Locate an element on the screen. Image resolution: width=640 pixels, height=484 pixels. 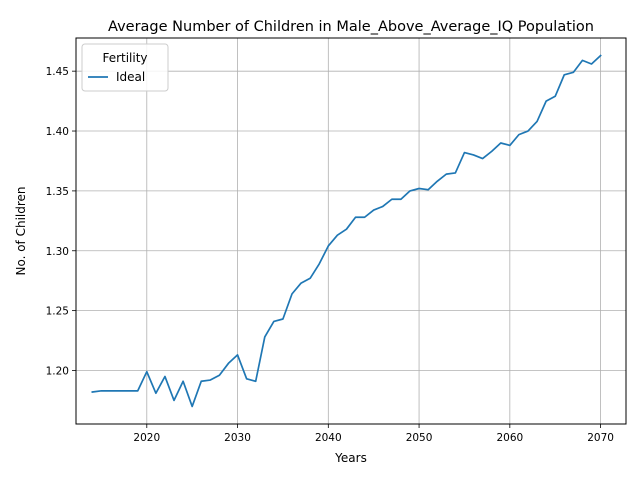
y-tick-label: 1.40 is located at coordinates (57, 132).